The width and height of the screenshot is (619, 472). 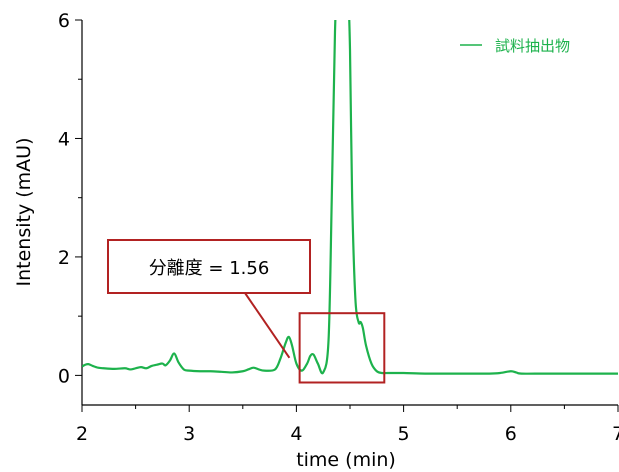 What do you see at coordinates (532, 46) in the screenshot?
I see `legend-label: 試料抽出物` at bounding box center [532, 46].